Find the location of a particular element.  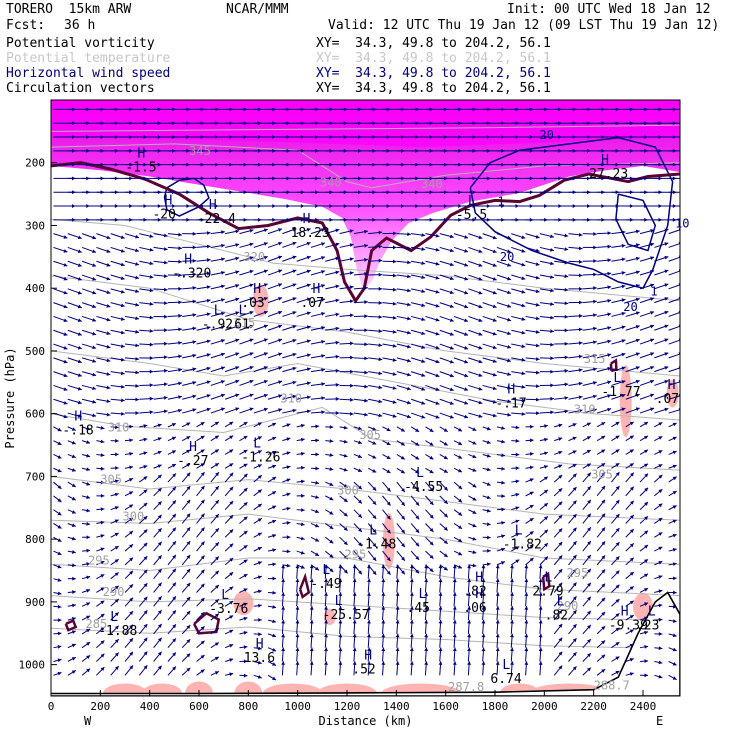

theta-label: 290 is located at coordinates (114, 592).